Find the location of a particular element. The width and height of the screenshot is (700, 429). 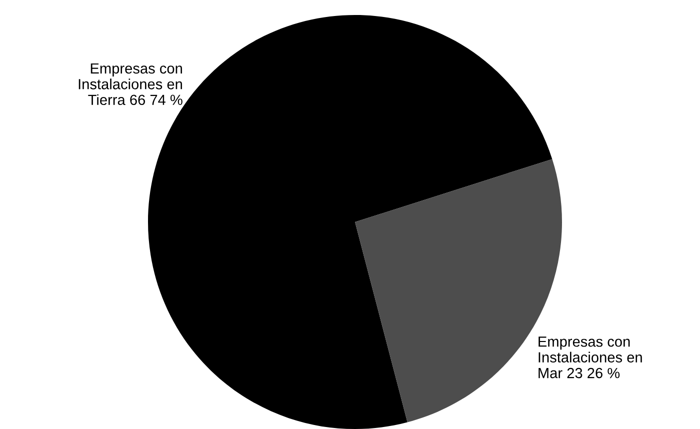

slice-label: Empresas con Instalaciones en Tierra 66 74 % is located at coordinates (130, 84).